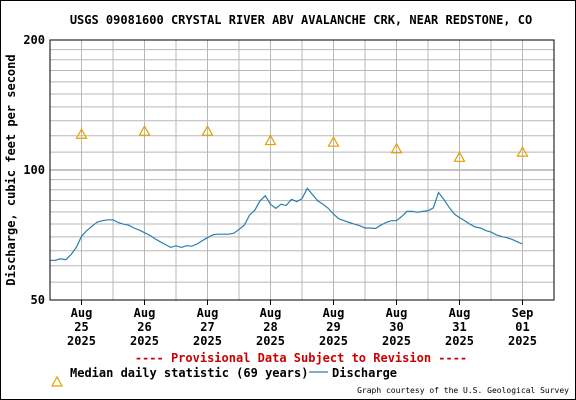 The height and width of the screenshot is (400, 576). I want to click on legend-median-triangle-icon, so click(57, 381).